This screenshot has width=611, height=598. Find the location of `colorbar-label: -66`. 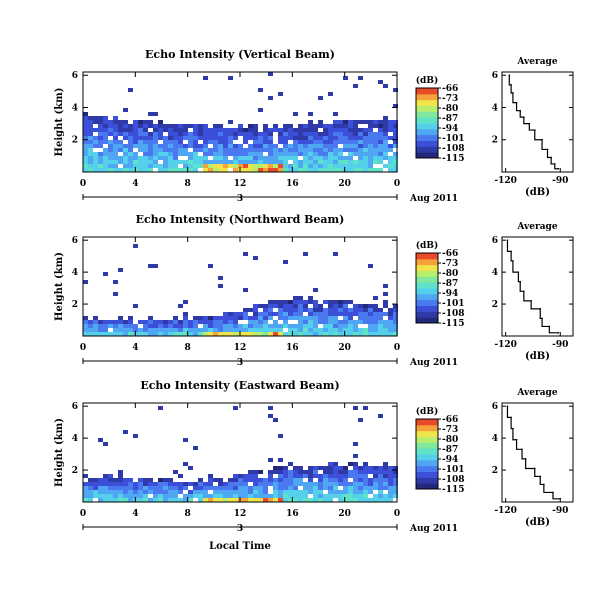

colorbar-label: -66 is located at coordinates (450, 254).